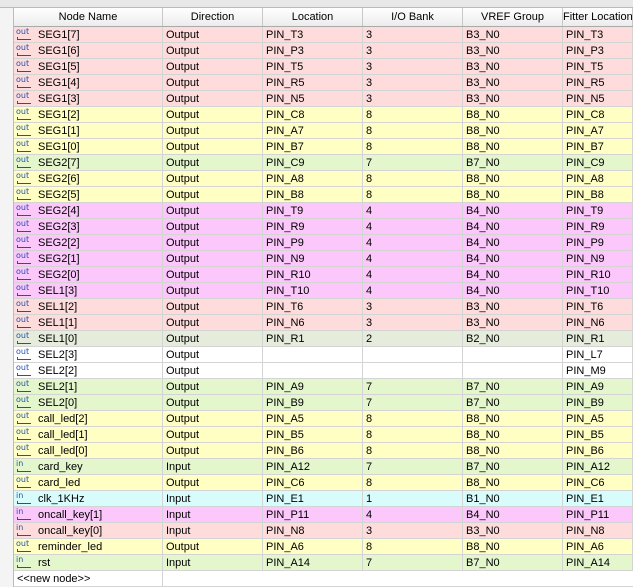 This screenshot has height=587, width=633. Describe the element at coordinates (598, 259) in the screenshot. I see `table-cell: PIN_N9` at that location.